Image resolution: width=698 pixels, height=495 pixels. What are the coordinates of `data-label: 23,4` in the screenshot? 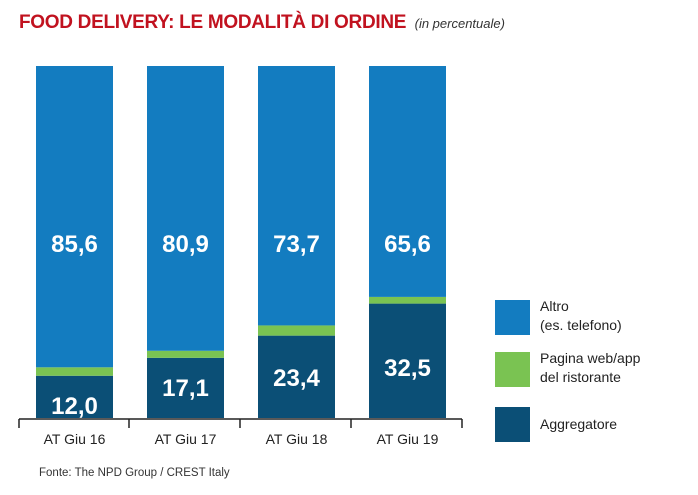 It's located at (296, 378).